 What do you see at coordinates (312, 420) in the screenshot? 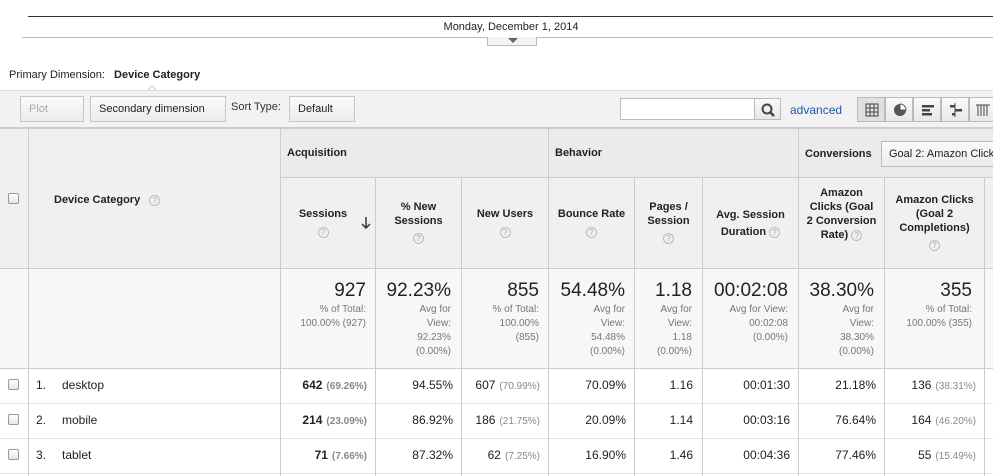
I see `cell-value: 214` at bounding box center [312, 420].